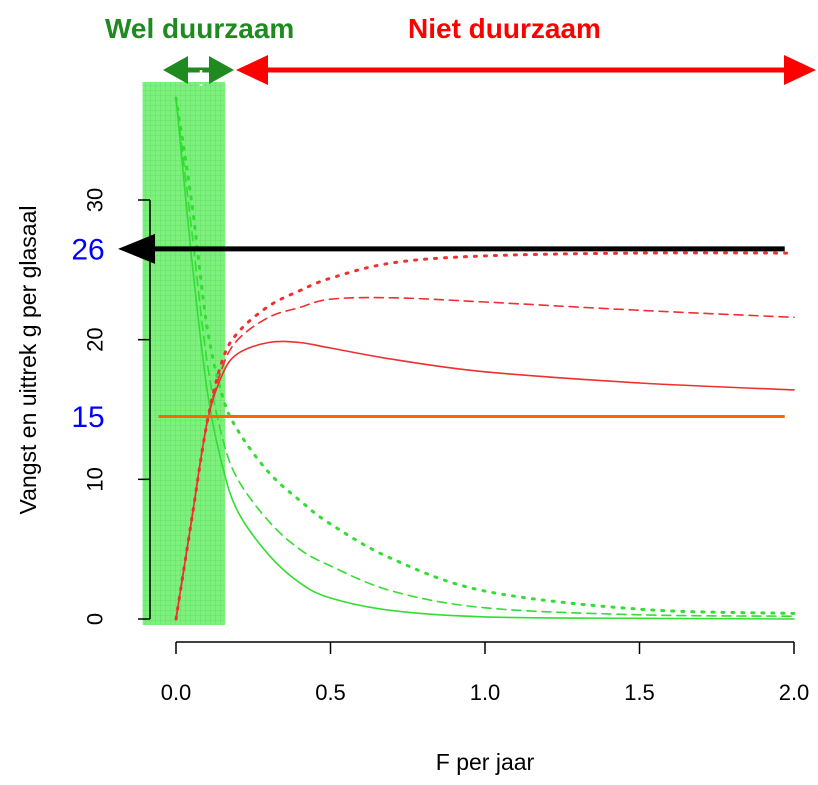  I want to click on unsustainable-arrowhead-left, so click(252, 70).